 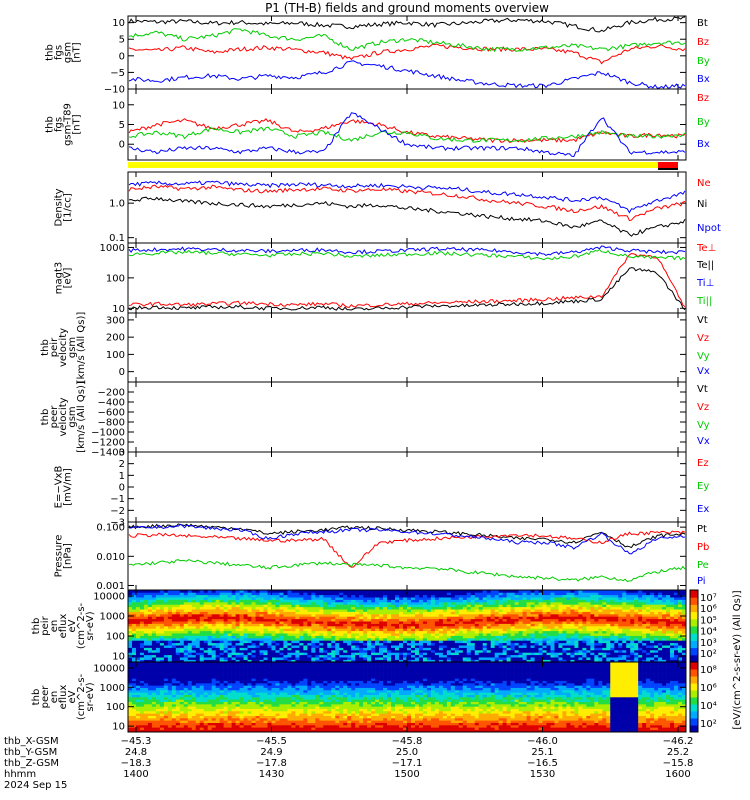 What do you see at coordinates (407, 487) in the screenshot?
I see `panel-frame` at bounding box center [407, 487].